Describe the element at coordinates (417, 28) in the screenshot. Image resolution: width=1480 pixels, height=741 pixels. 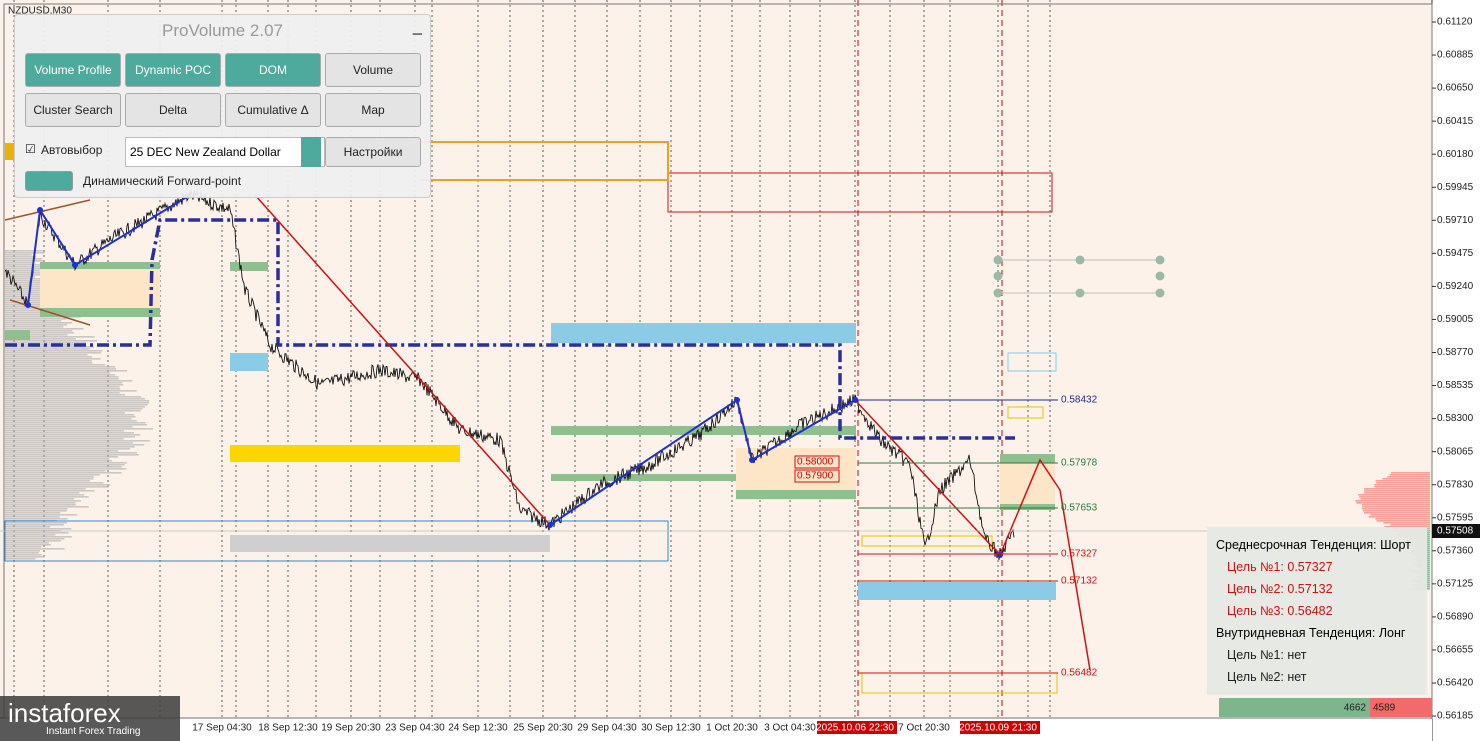
I see `minimize: ▁` at that location.